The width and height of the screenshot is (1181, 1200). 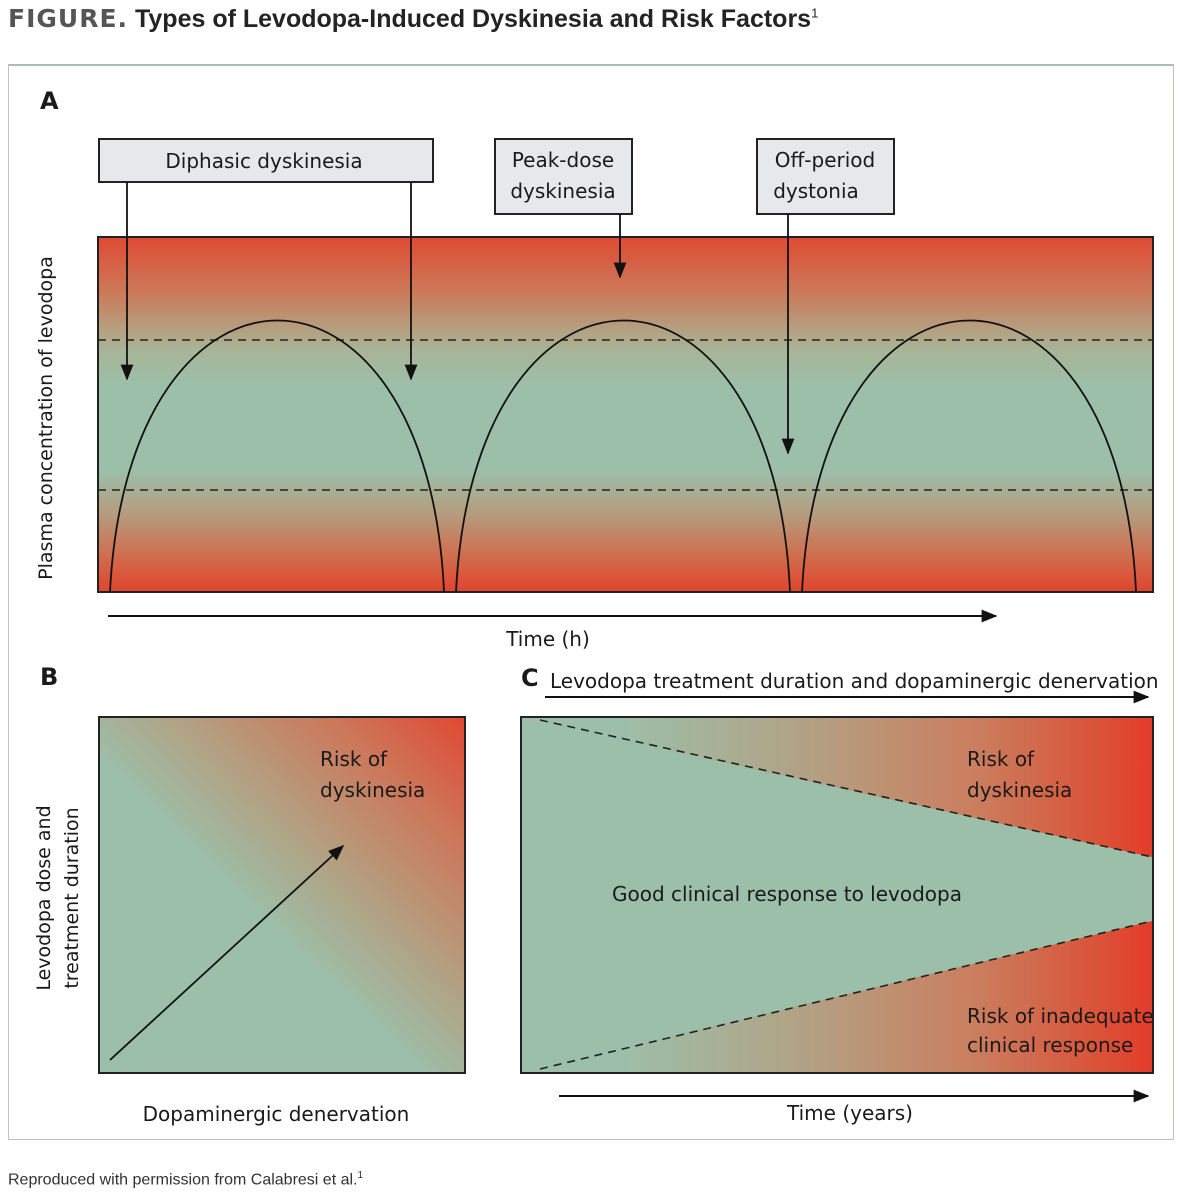 What do you see at coordinates (72, 897) in the screenshot?
I see `panel-b-y-axis-label-line2: treatment duration` at bounding box center [72, 897].